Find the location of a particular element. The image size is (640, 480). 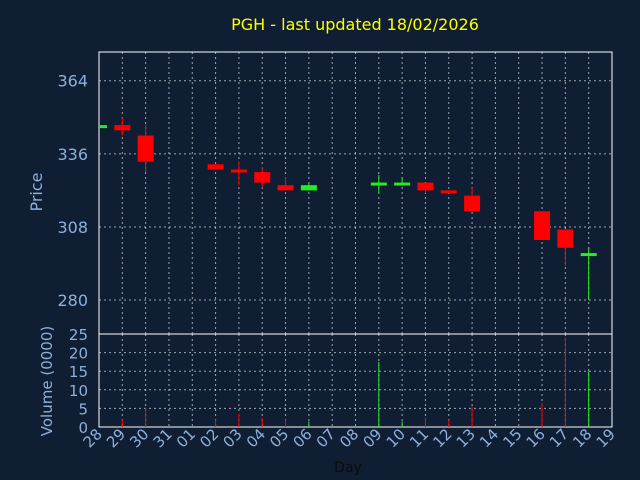

price-tick-label: 336 is located at coordinates (72, 154).